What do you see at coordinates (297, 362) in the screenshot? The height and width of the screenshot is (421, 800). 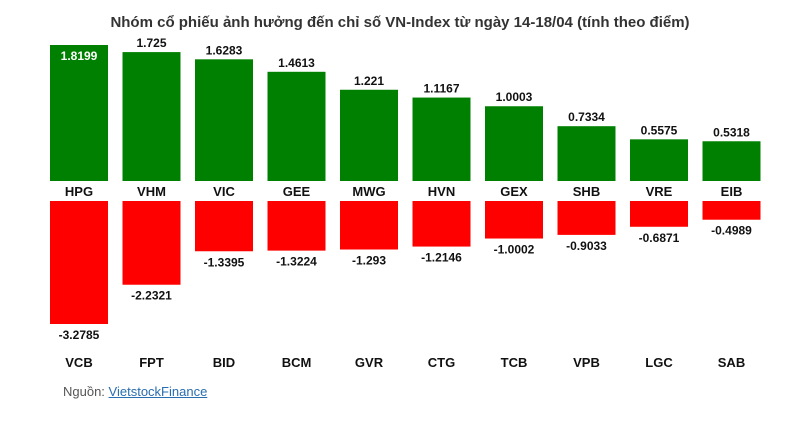 I see `tick-label-bcm: BCM` at bounding box center [297, 362].